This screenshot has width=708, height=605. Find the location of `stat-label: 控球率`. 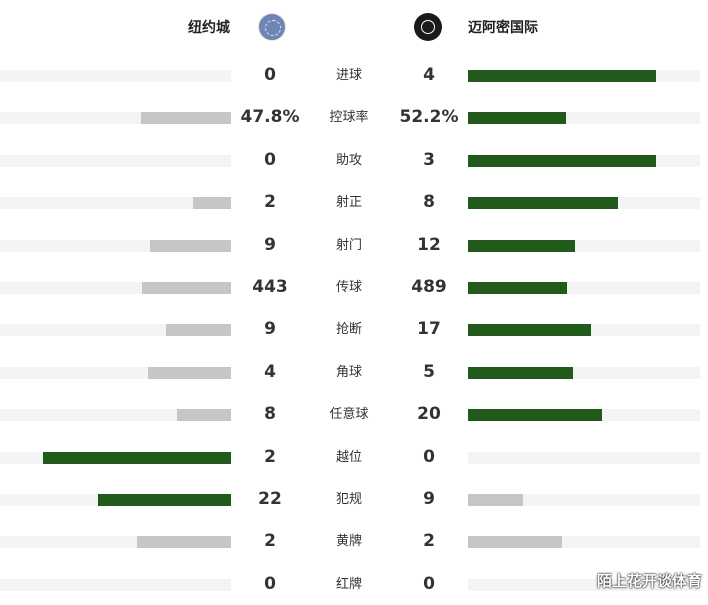

stat-label: 控球率 is located at coordinates (349, 118).